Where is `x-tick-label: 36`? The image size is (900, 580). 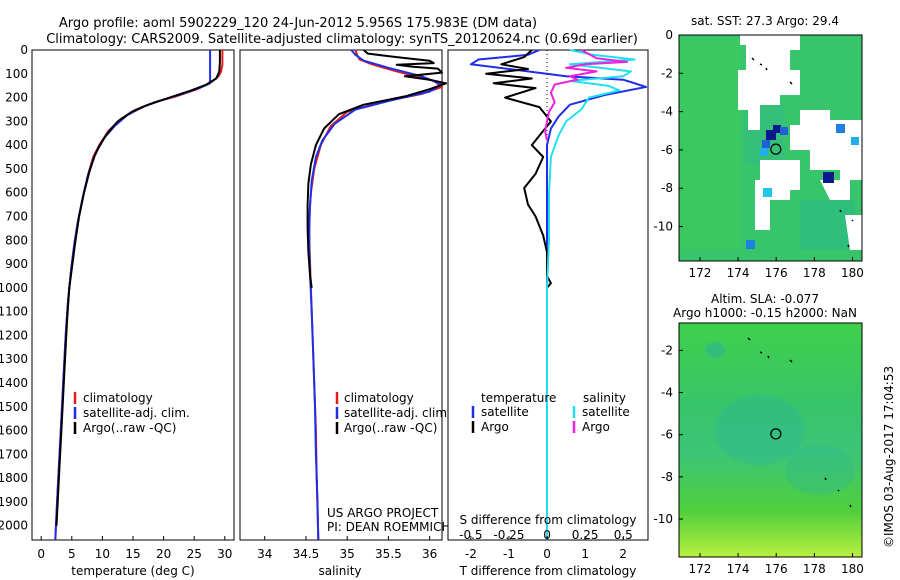
x-tick-label: 36 is located at coordinates (429, 554).